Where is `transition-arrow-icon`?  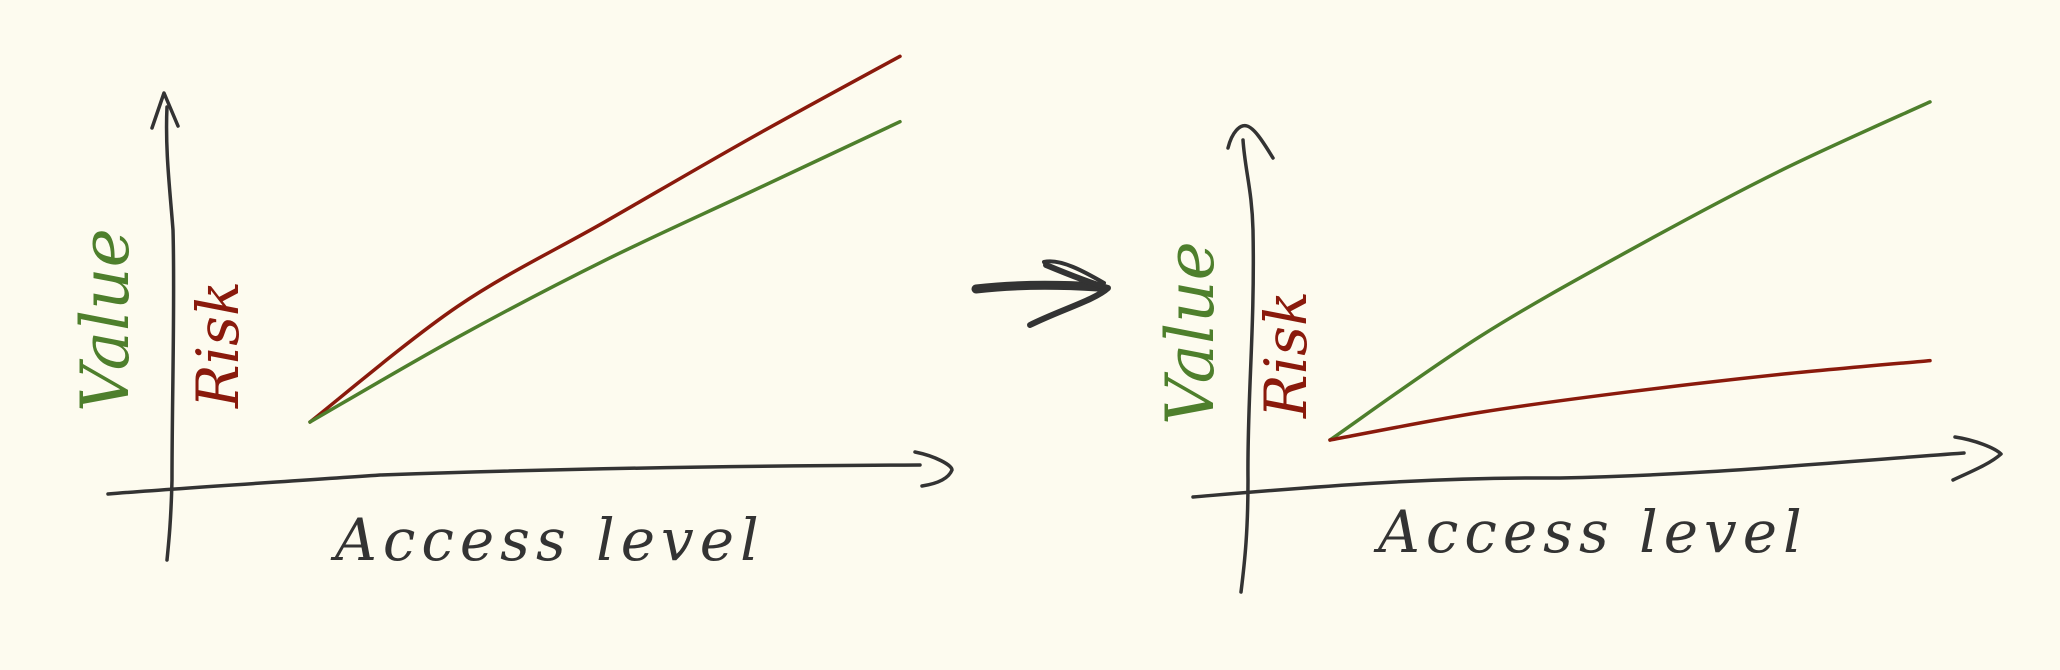
transition-arrow-icon is located at coordinates (1041, 293).